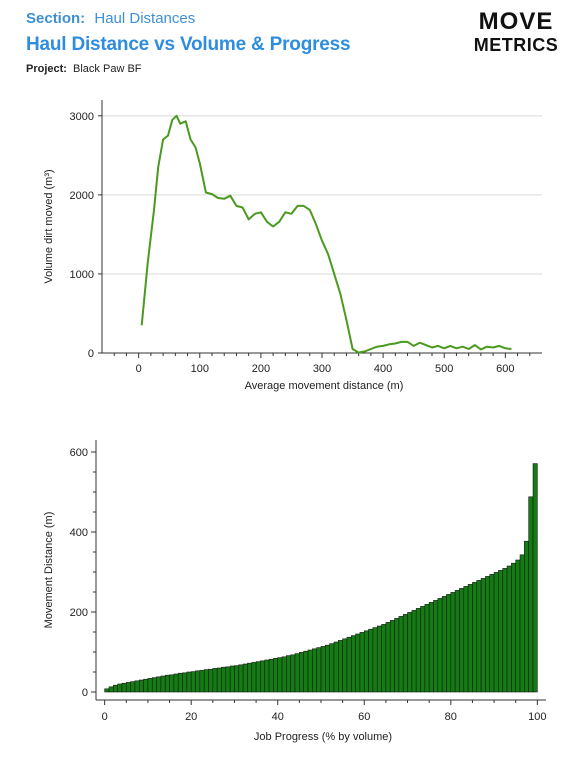  I want to click on chart1-x-tick-label: 300, so click(322, 369).